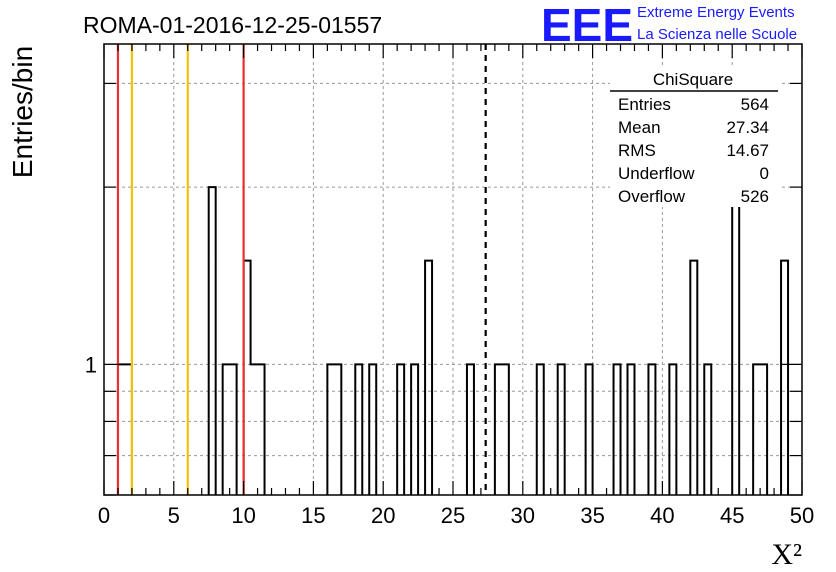  What do you see at coordinates (732, 515) in the screenshot?
I see `x-tick-label: 45` at bounding box center [732, 515].